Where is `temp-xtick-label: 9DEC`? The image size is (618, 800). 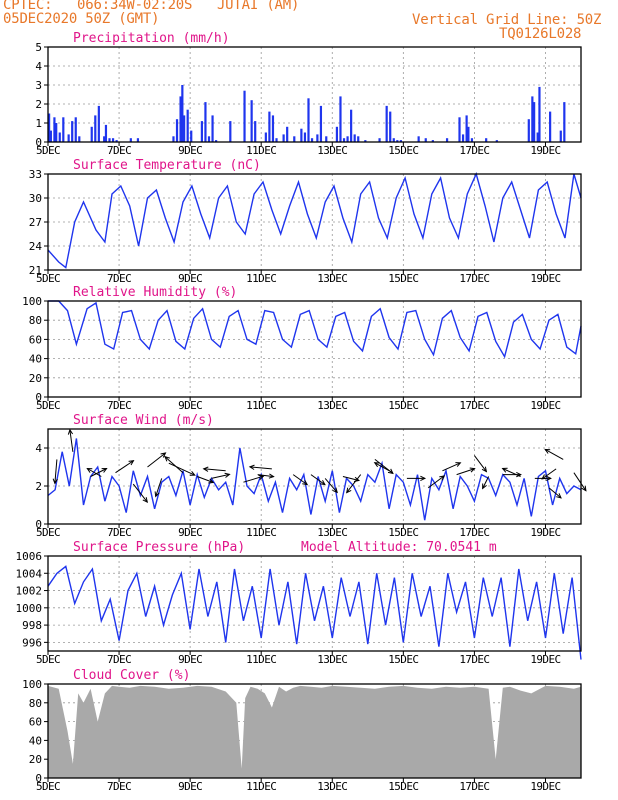
temp-xtick-label: 9DEC is located at coordinates (190, 278).